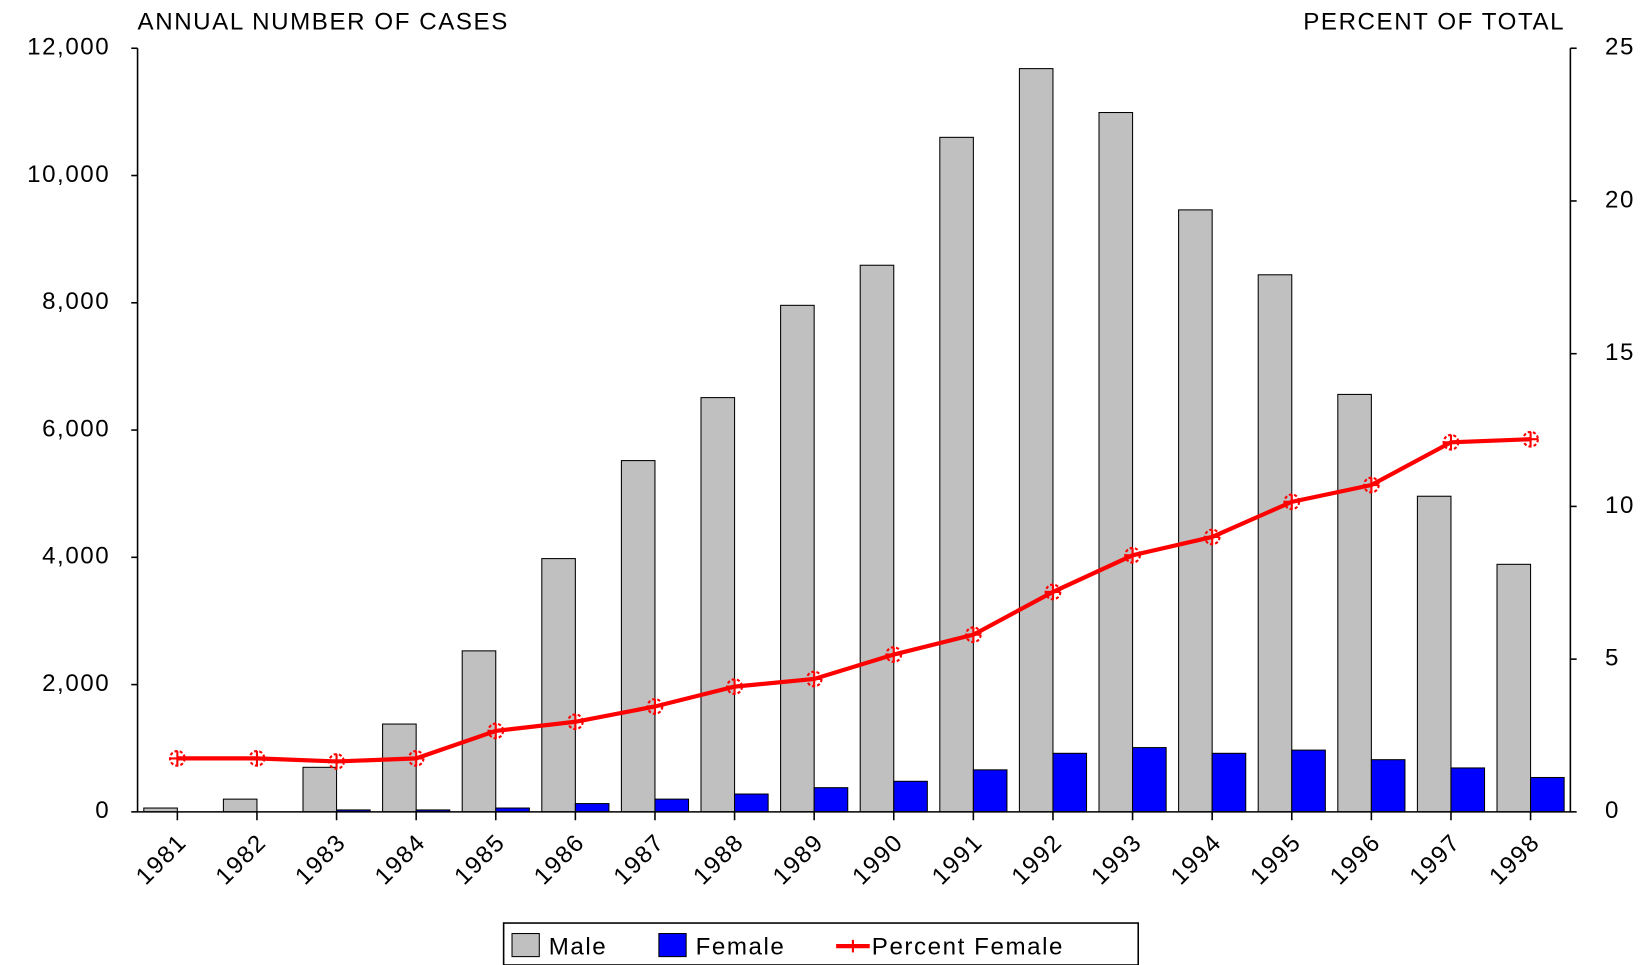  Describe the element at coordinates (1037, 859) in the screenshot. I see `x-tick-label: 1992` at that location.